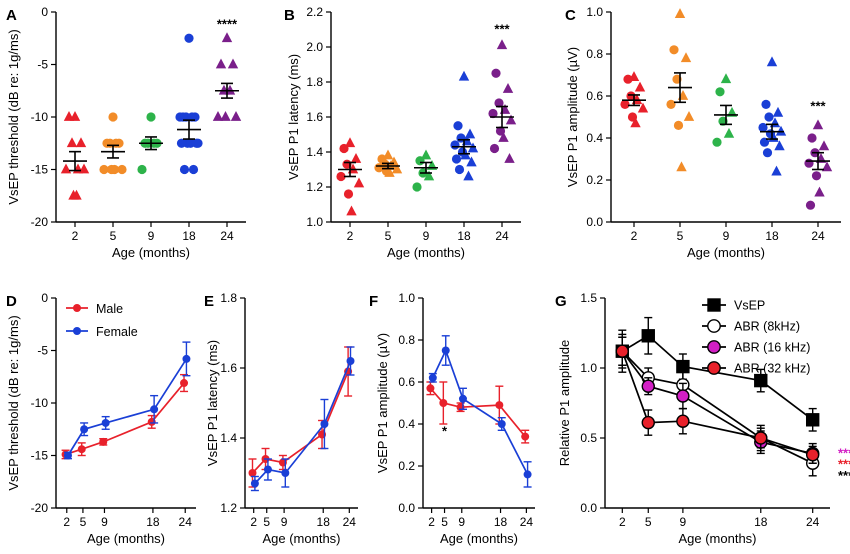 This screenshot has width=850, height=554. I want to click on panel-letter: C, so click(570, 15).